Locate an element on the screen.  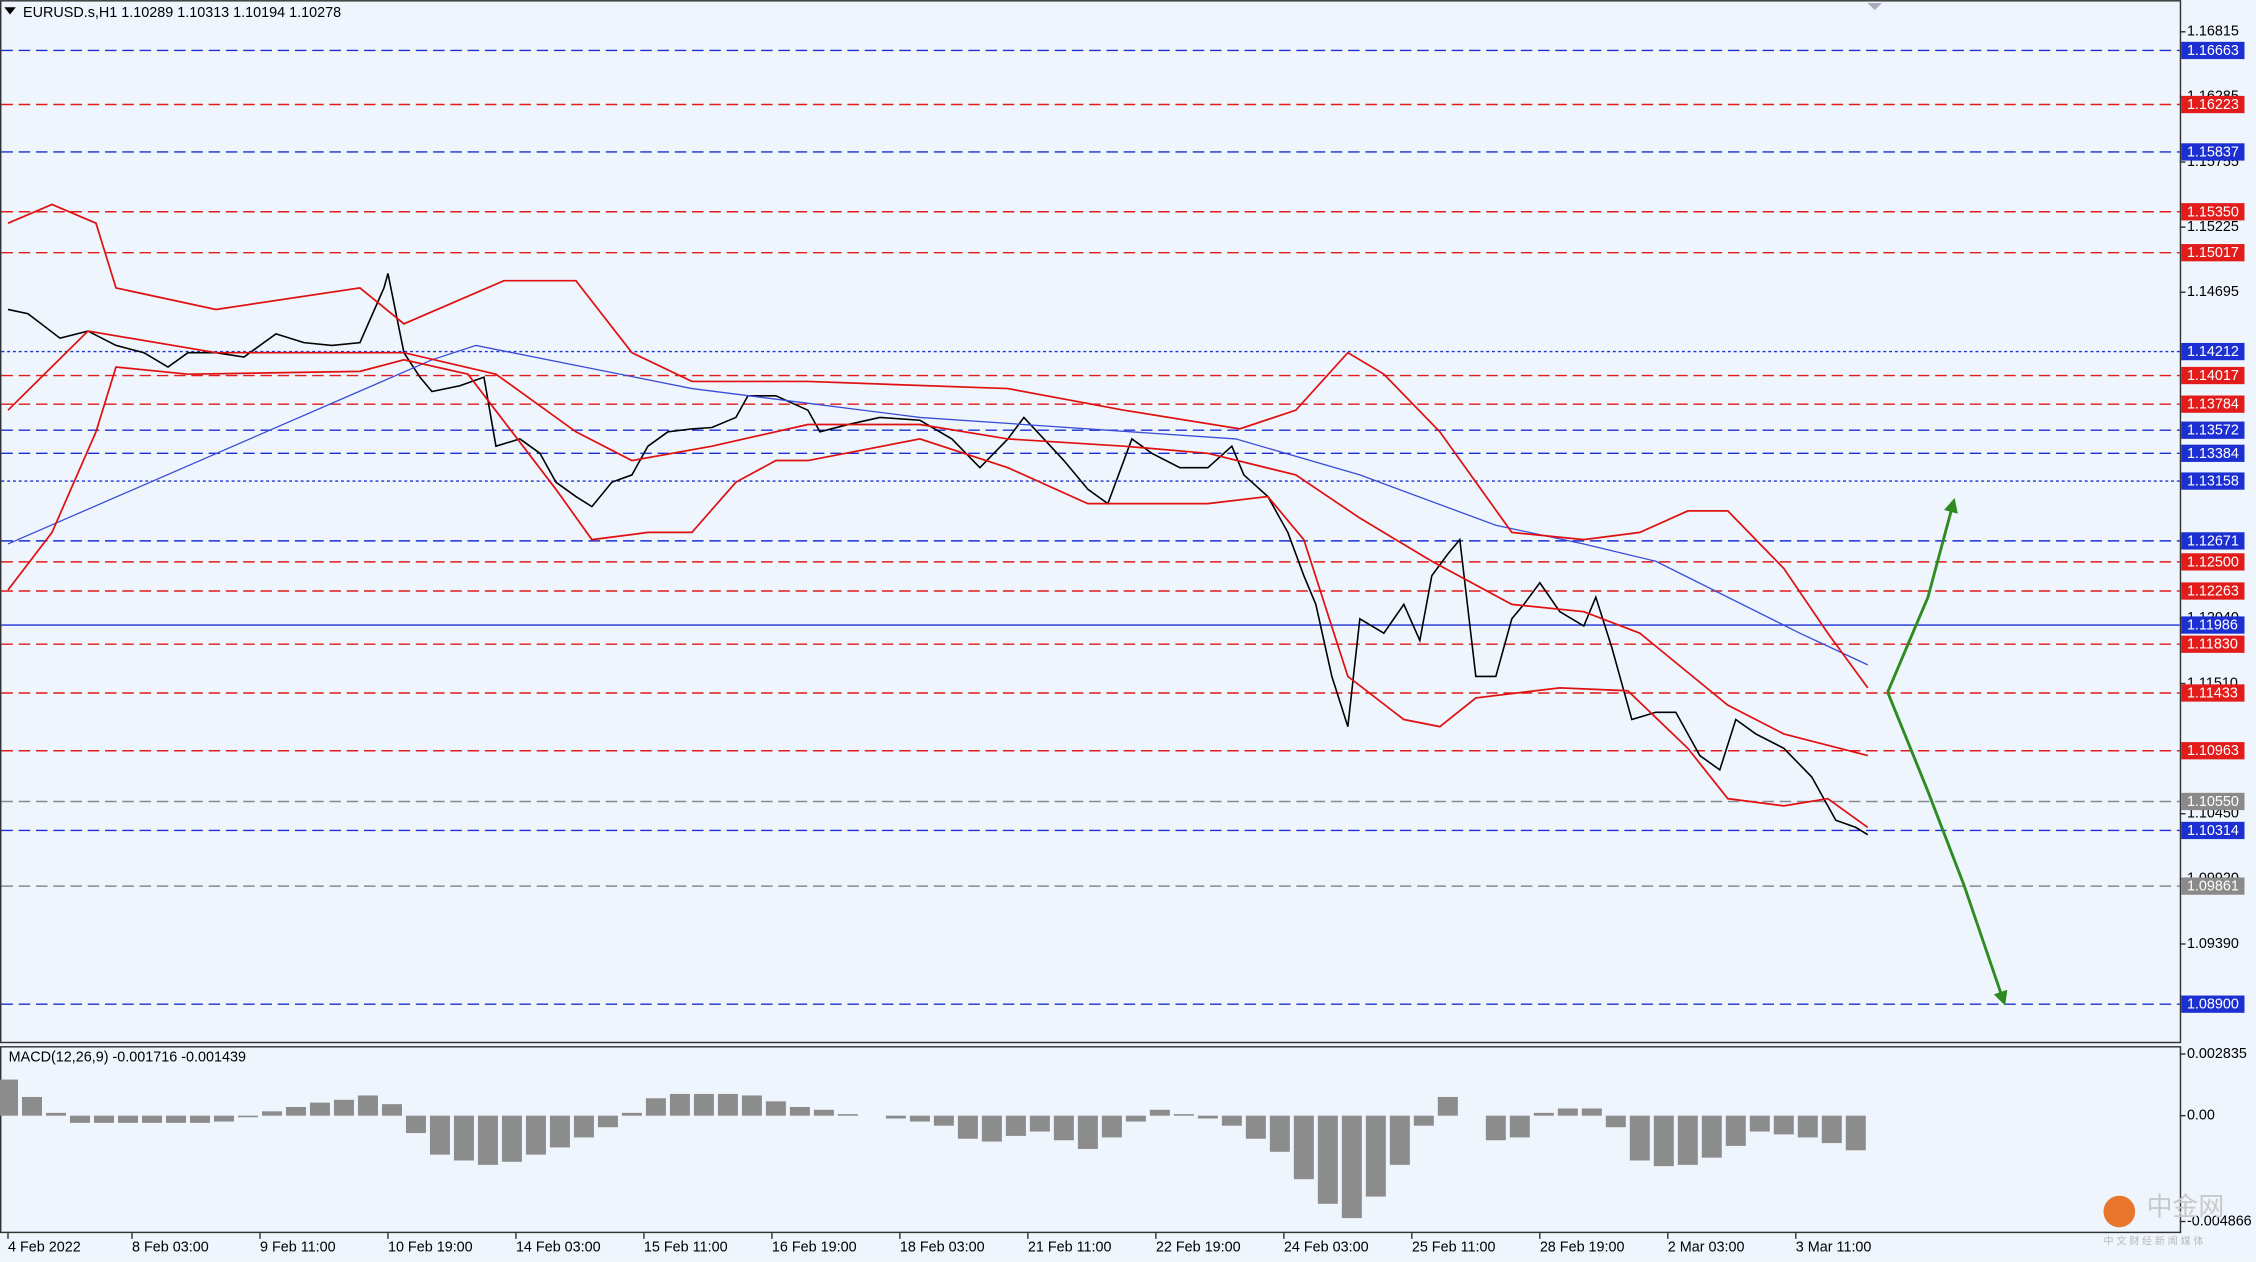
level-label: 1.14212 is located at coordinates (2213, 352).